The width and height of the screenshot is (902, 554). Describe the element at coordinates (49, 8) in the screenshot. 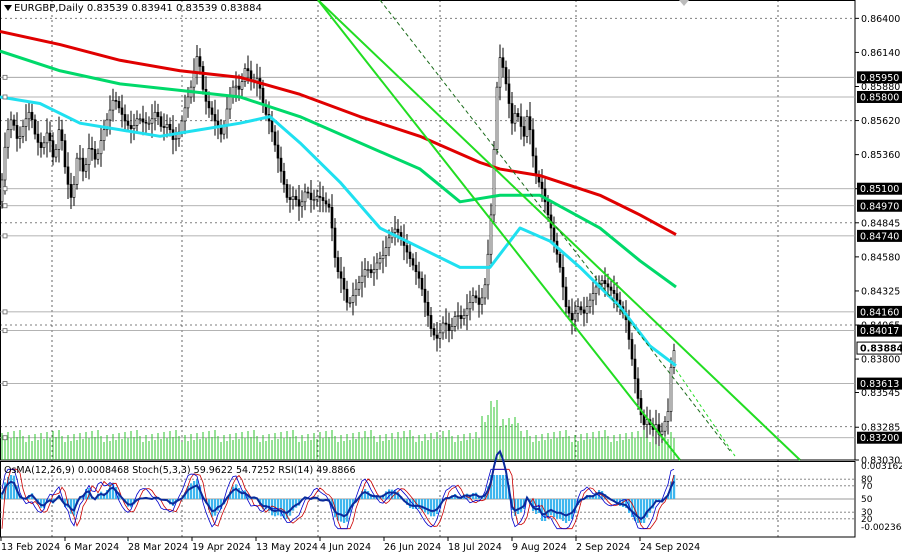

I see `symbol-label: EURGBP,Daily` at that location.